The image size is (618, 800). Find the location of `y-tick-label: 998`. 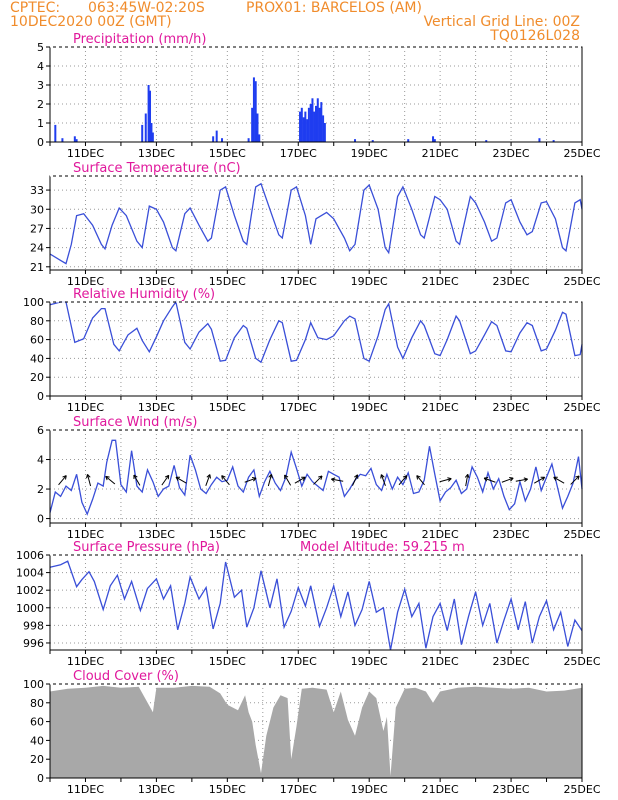

y-tick-label: 998 is located at coordinates (33, 625).